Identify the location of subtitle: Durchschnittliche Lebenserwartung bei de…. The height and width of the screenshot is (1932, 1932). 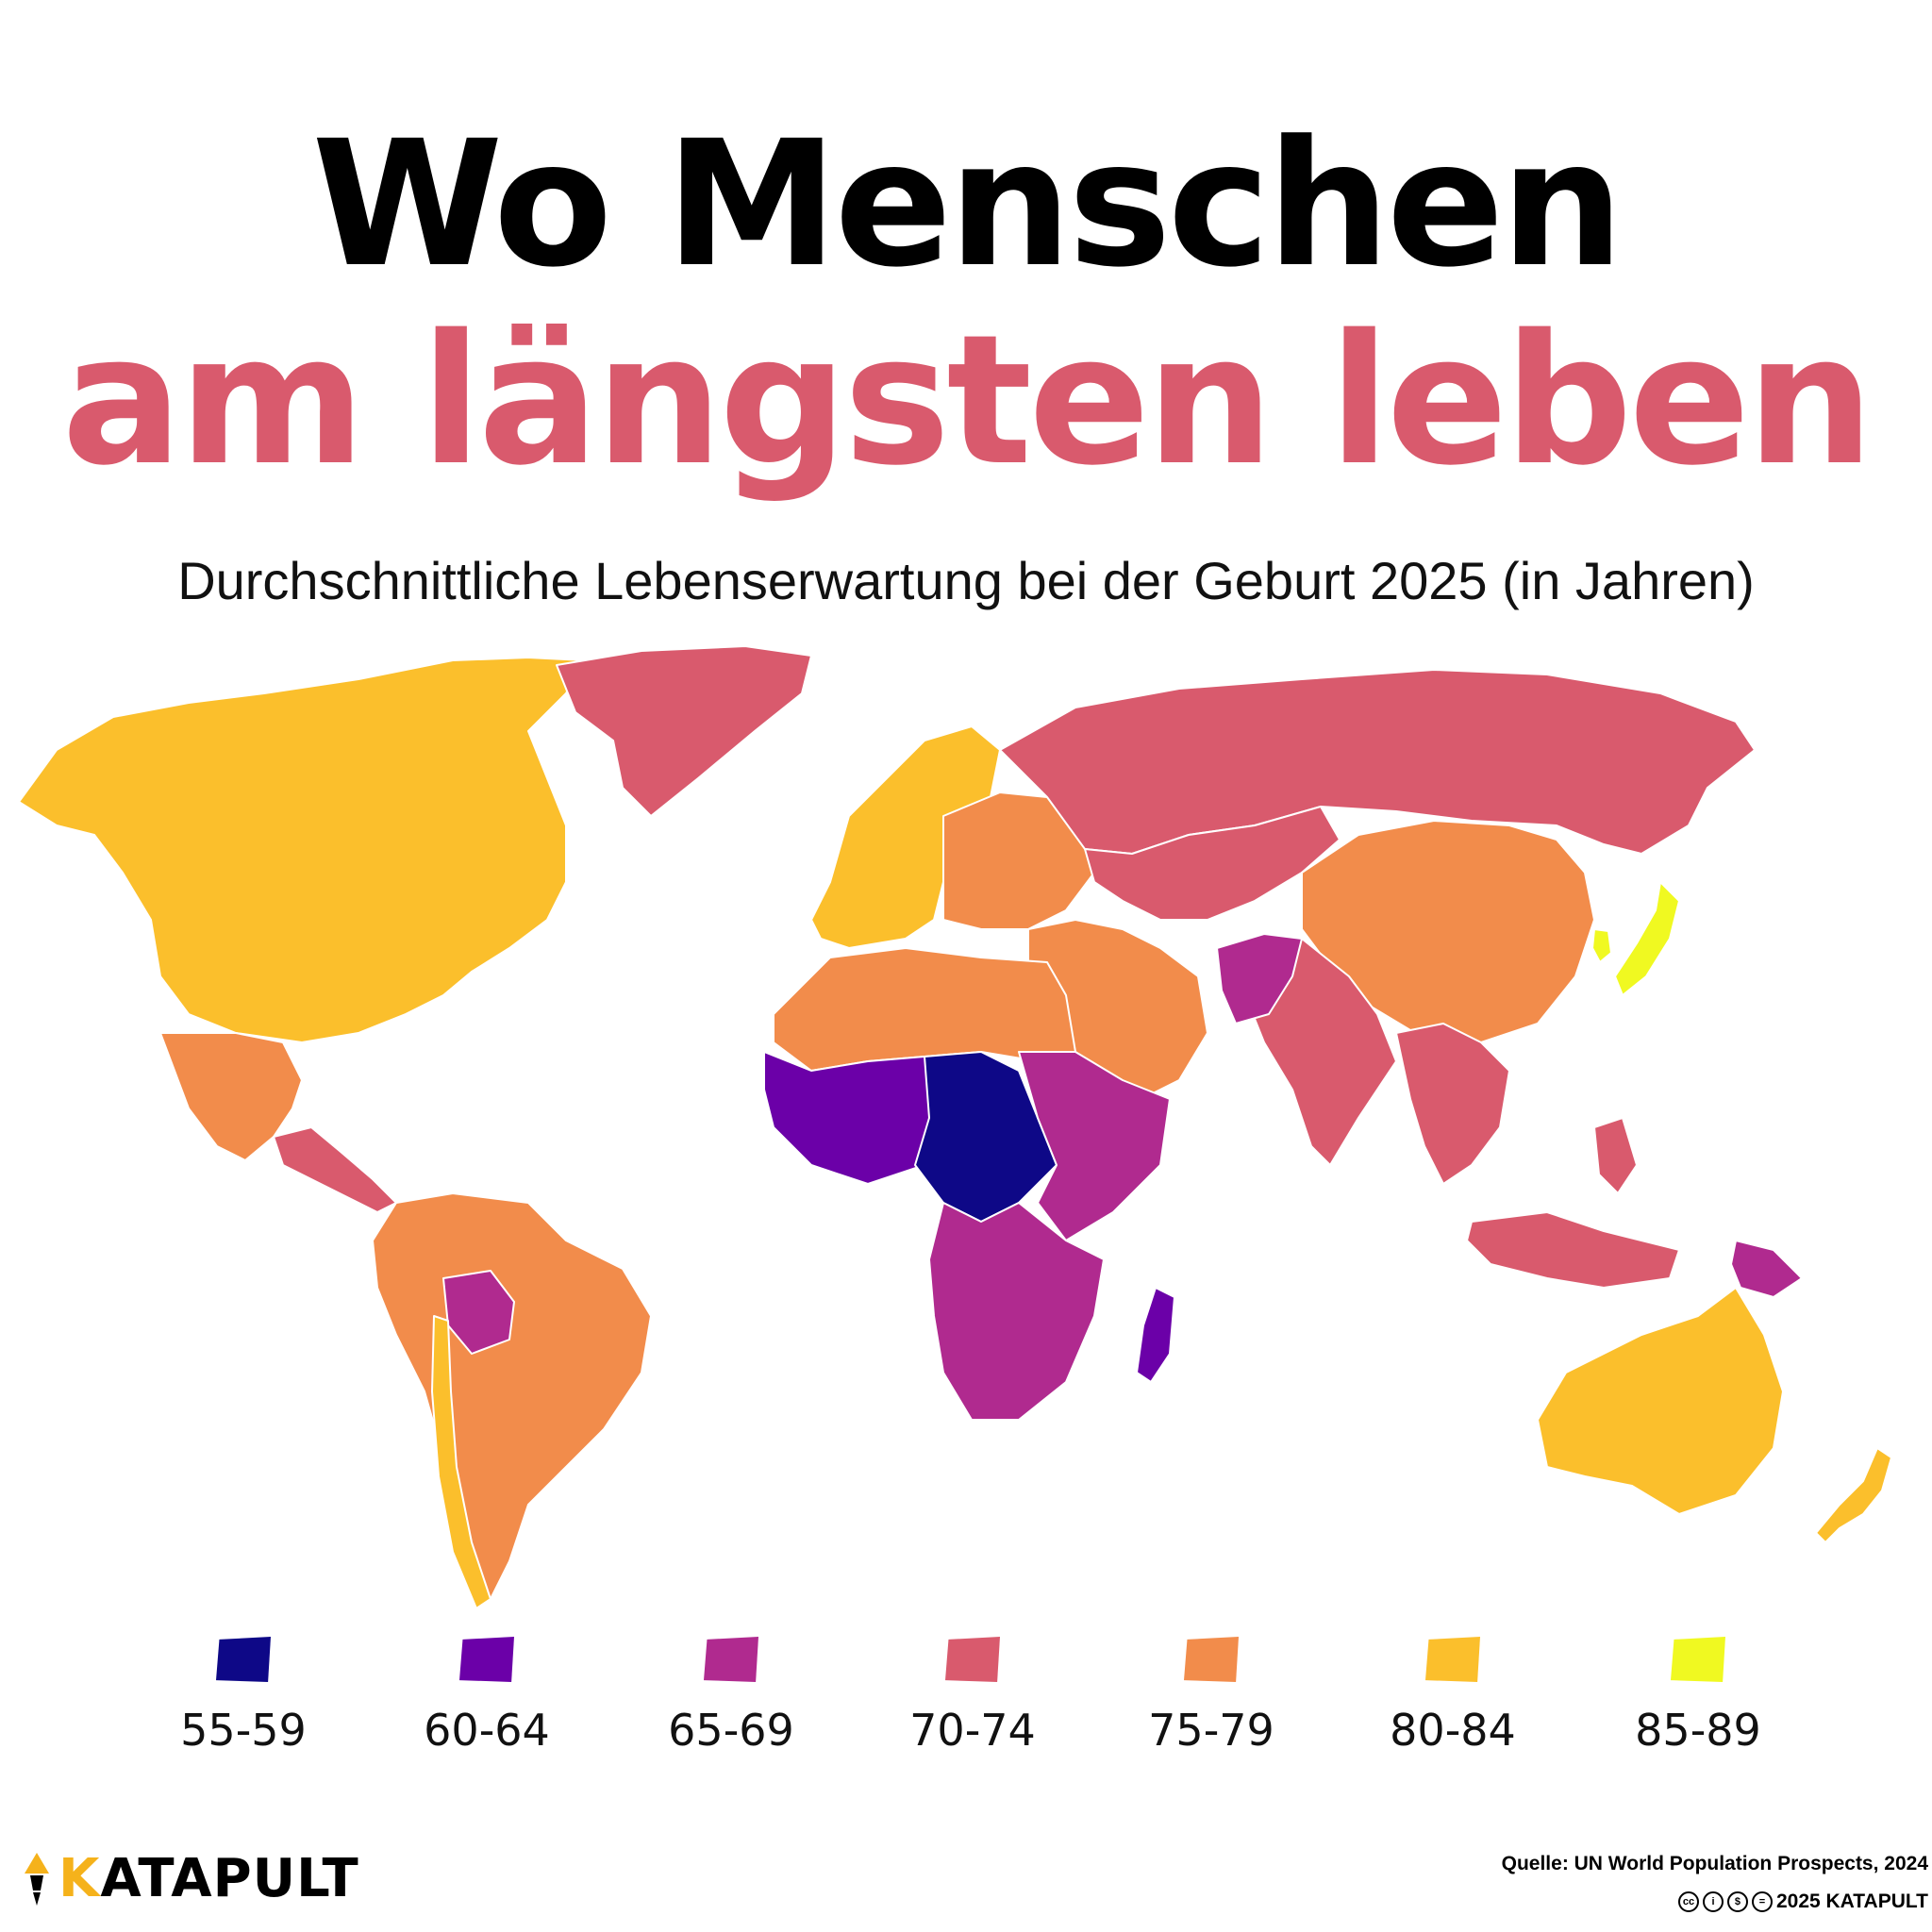
(966, 580).